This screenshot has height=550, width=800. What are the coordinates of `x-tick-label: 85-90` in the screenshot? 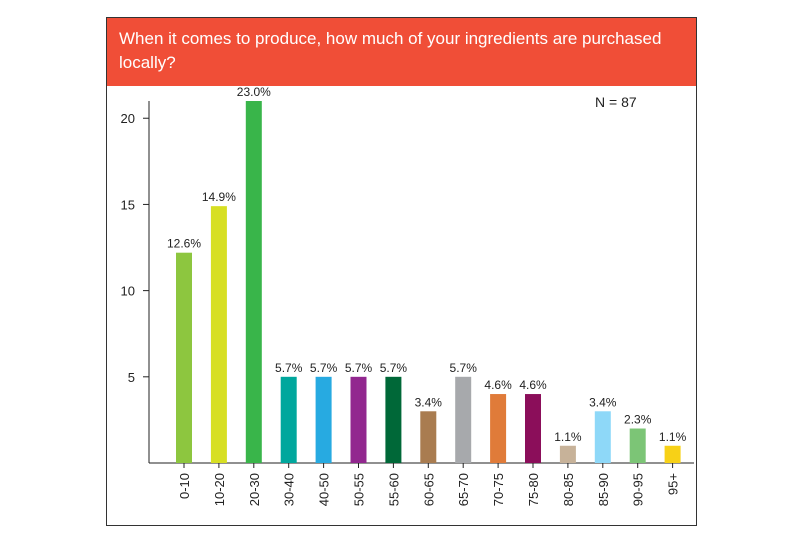 It's located at (603, 489).